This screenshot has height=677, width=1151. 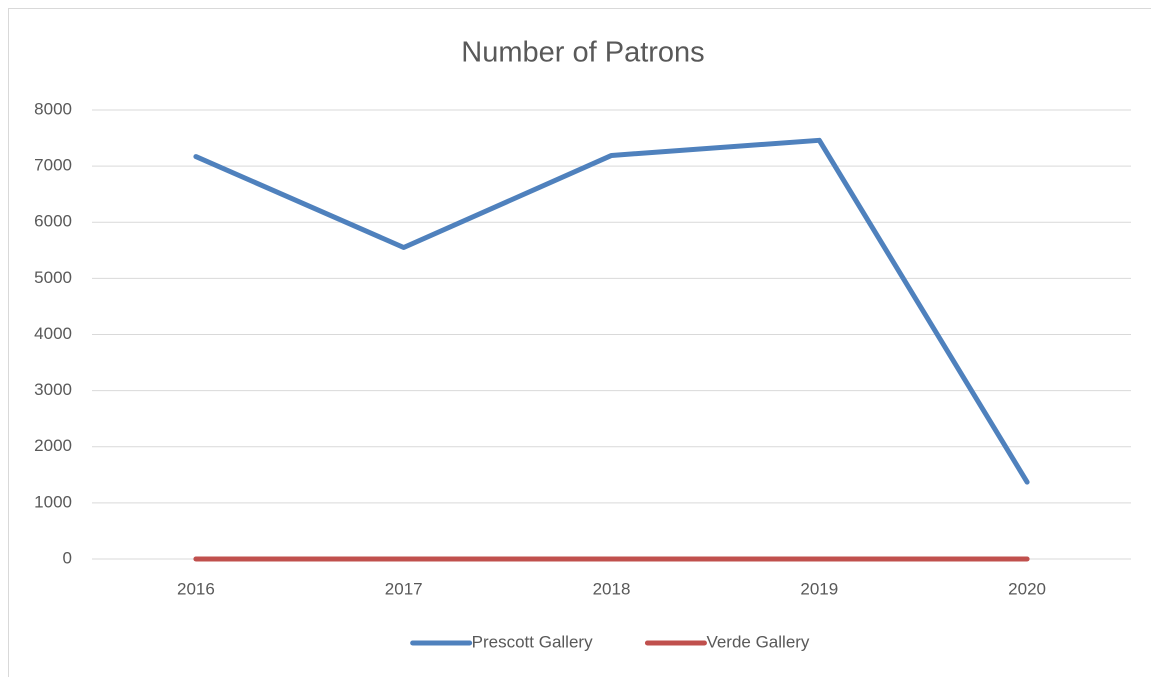 What do you see at coordinates (532, 641) in the screenshot?
I see `legend-label: Prescott Gallery` at bounding box center [532, 641].